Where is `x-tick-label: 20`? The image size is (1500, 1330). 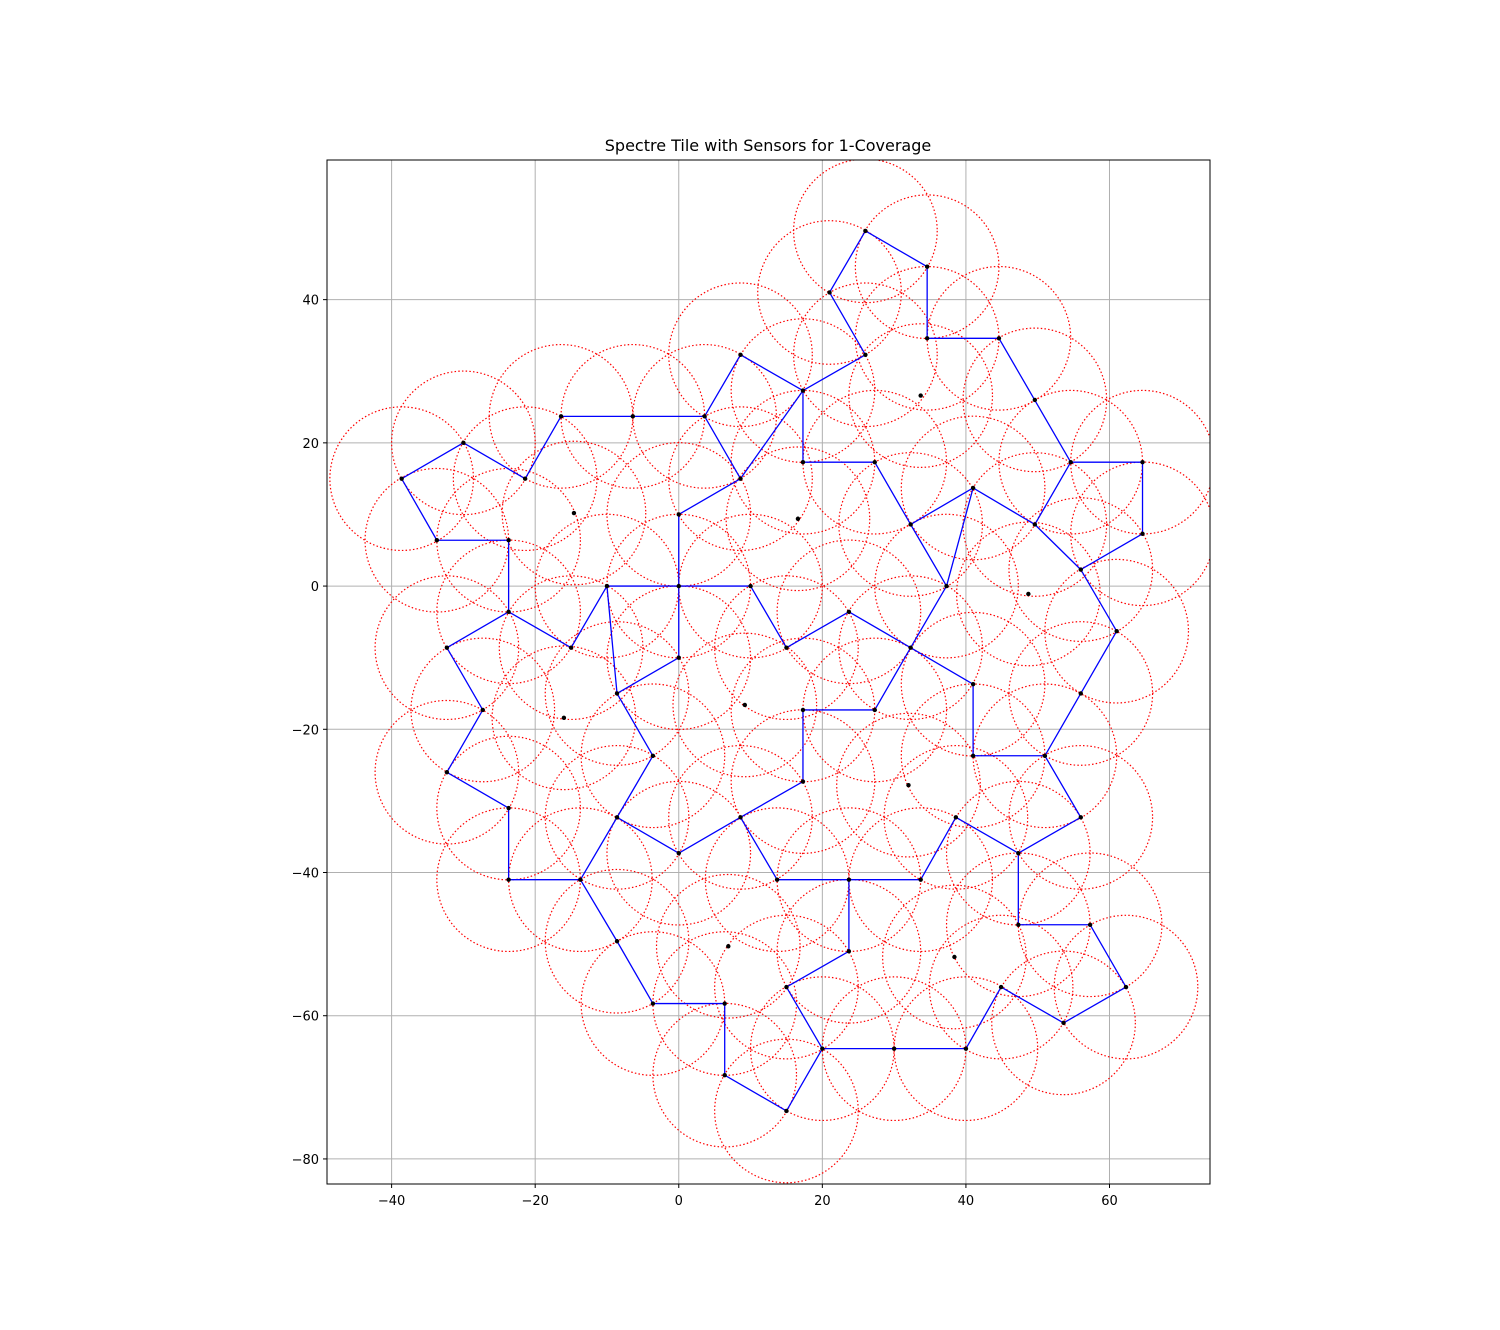
x-tick-label: 20 is located at coordinates (822, 1201).